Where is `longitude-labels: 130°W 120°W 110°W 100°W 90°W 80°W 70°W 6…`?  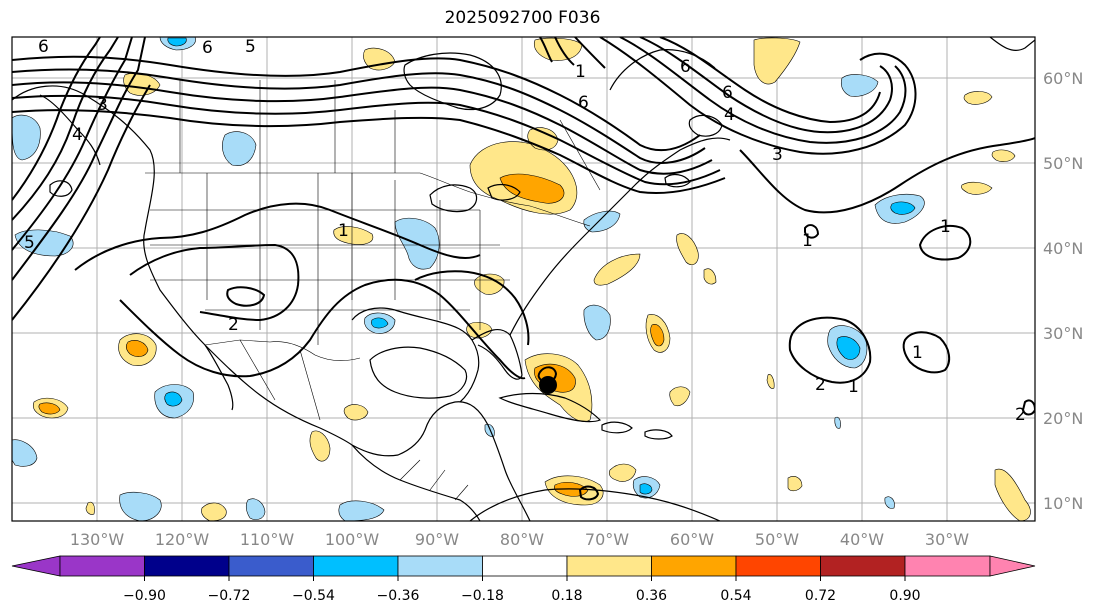 longitude-labels: 130°W 120°W 110°W 100°W 90°W 80°W 70°W 6… is located at coordinates (519, 539).